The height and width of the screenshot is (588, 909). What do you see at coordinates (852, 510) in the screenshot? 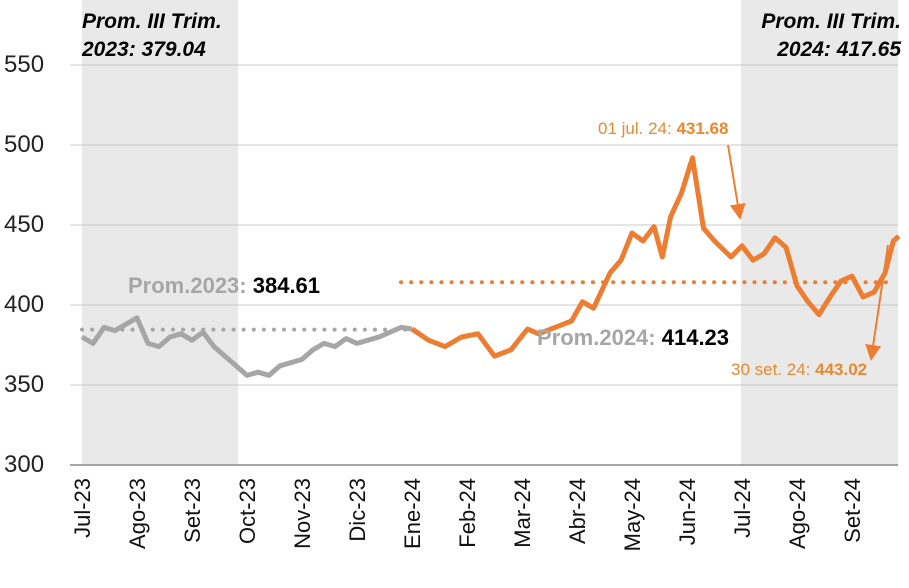
I see `x-tick-set-24: Set-24` at bounding box center [852, 510].